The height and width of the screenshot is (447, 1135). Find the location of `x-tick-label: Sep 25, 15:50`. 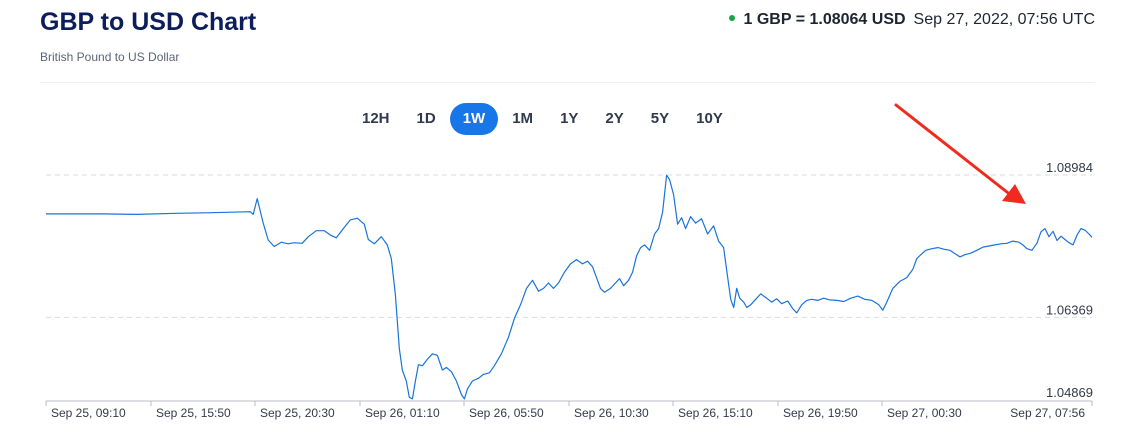

x-tick-label: Sep 25, 15:50 is located at coordinates (193, 413).